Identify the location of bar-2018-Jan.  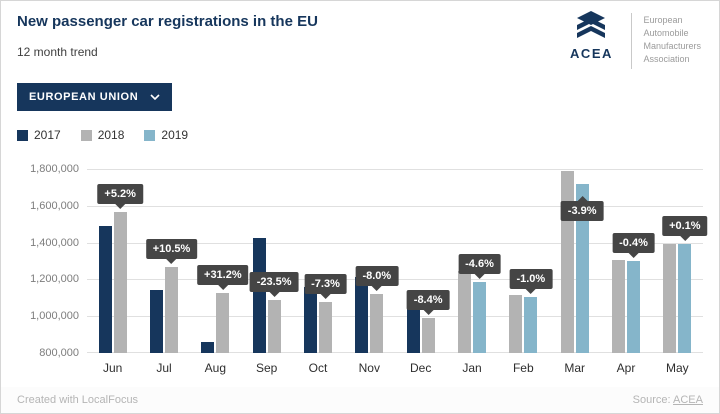
(464, 312).